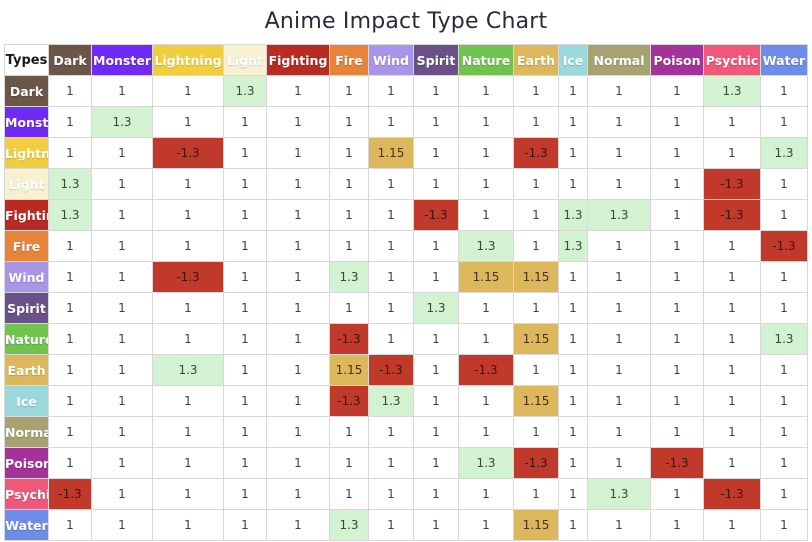 This screenshot has width=812, height=542. What do you see at coordinates (486, 60) in the screenshot?
I see `column-header-nature: Nature` at bounding box center [486, 60].